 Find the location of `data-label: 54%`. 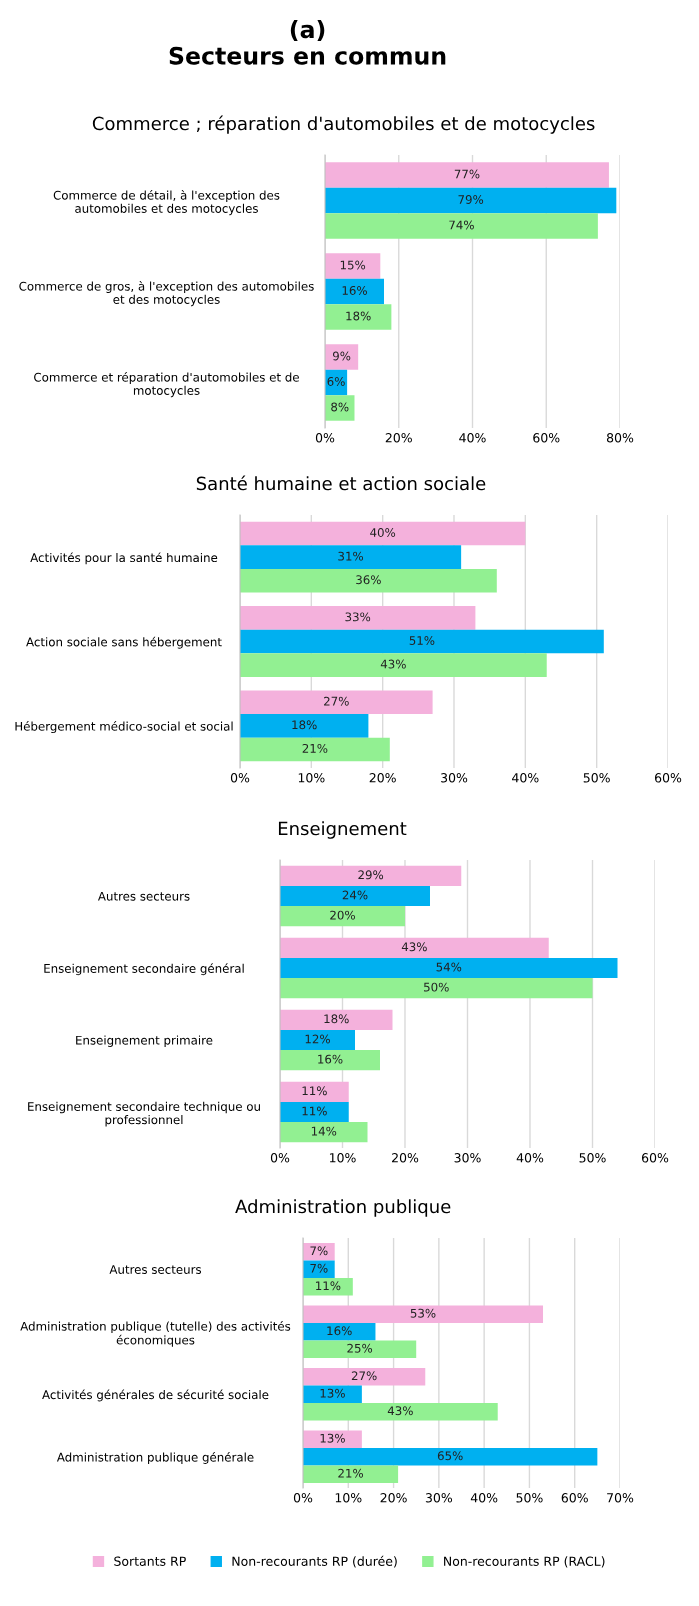

data-label: 54% is located at coordinates (449, 967).